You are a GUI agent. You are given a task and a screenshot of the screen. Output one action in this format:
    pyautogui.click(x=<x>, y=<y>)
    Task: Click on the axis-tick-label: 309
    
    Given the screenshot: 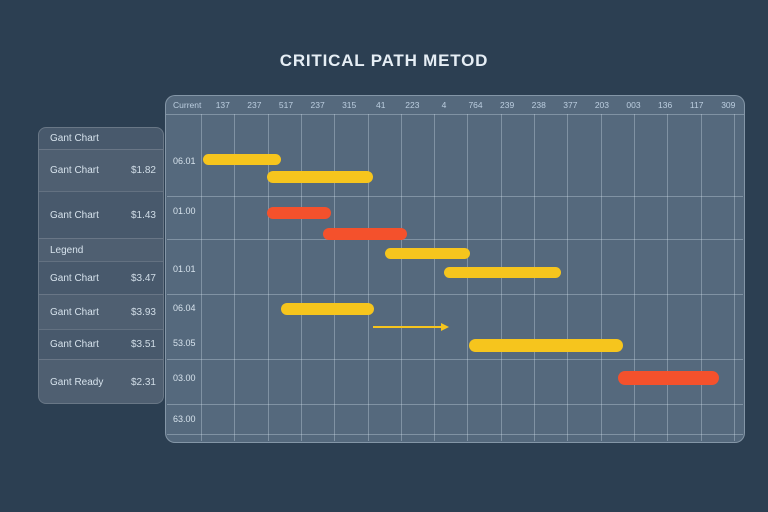 What is the action you would take?
    pyautogui.click(x=728, y=105)
    